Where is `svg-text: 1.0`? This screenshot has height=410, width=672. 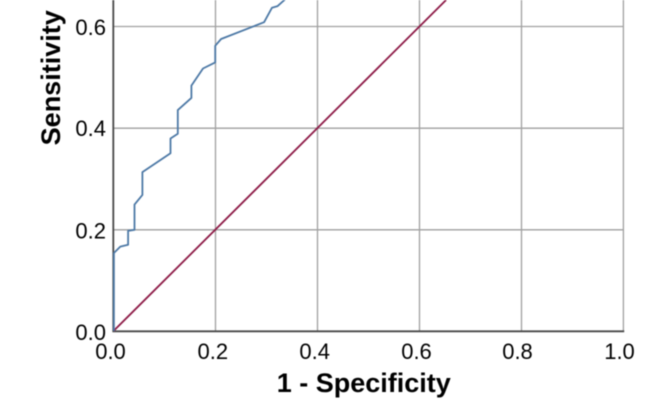 svg-text: 1.0 is located at coordinates (619, 351).